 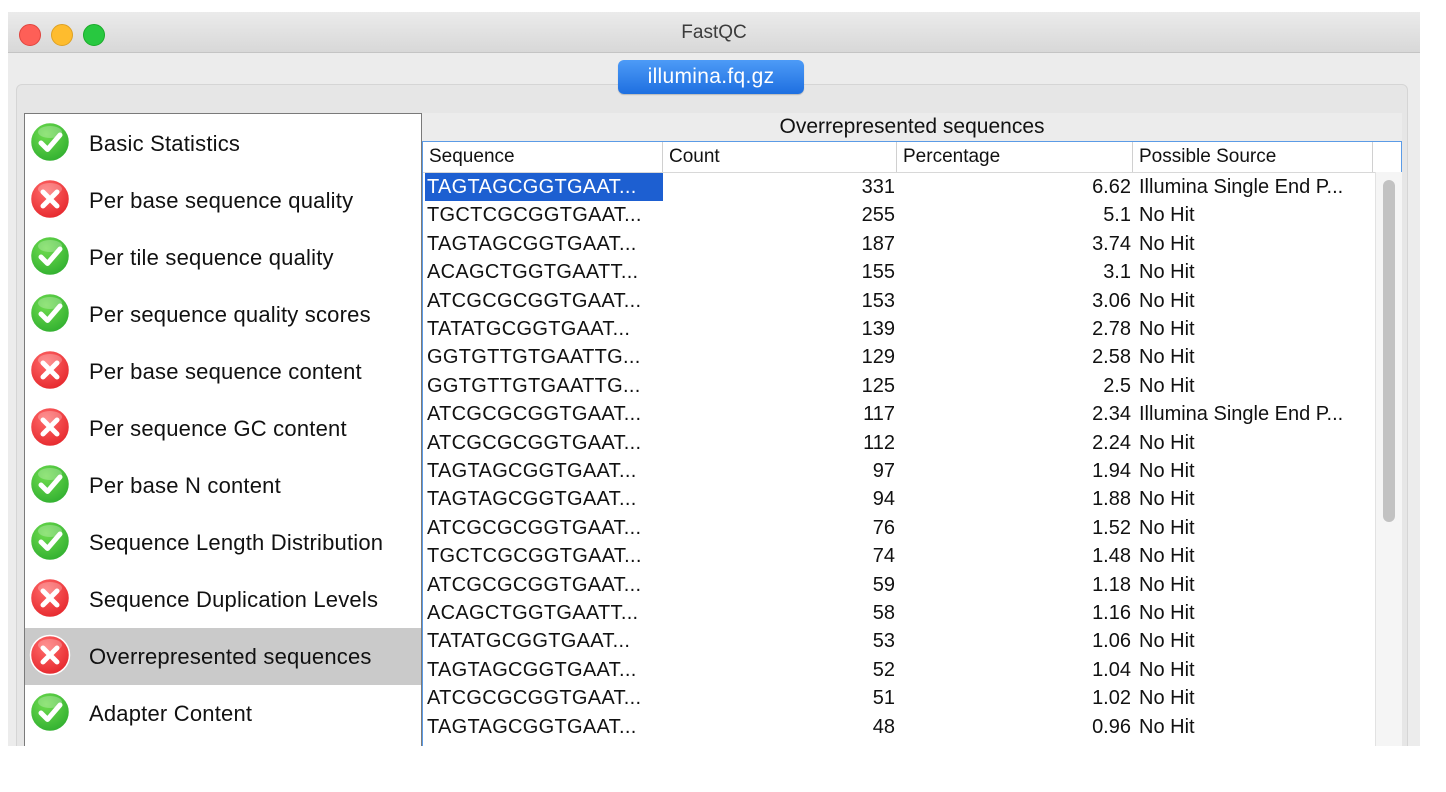 I want to click on percentage-cell: 1.48, so click(x=1111, y=556).